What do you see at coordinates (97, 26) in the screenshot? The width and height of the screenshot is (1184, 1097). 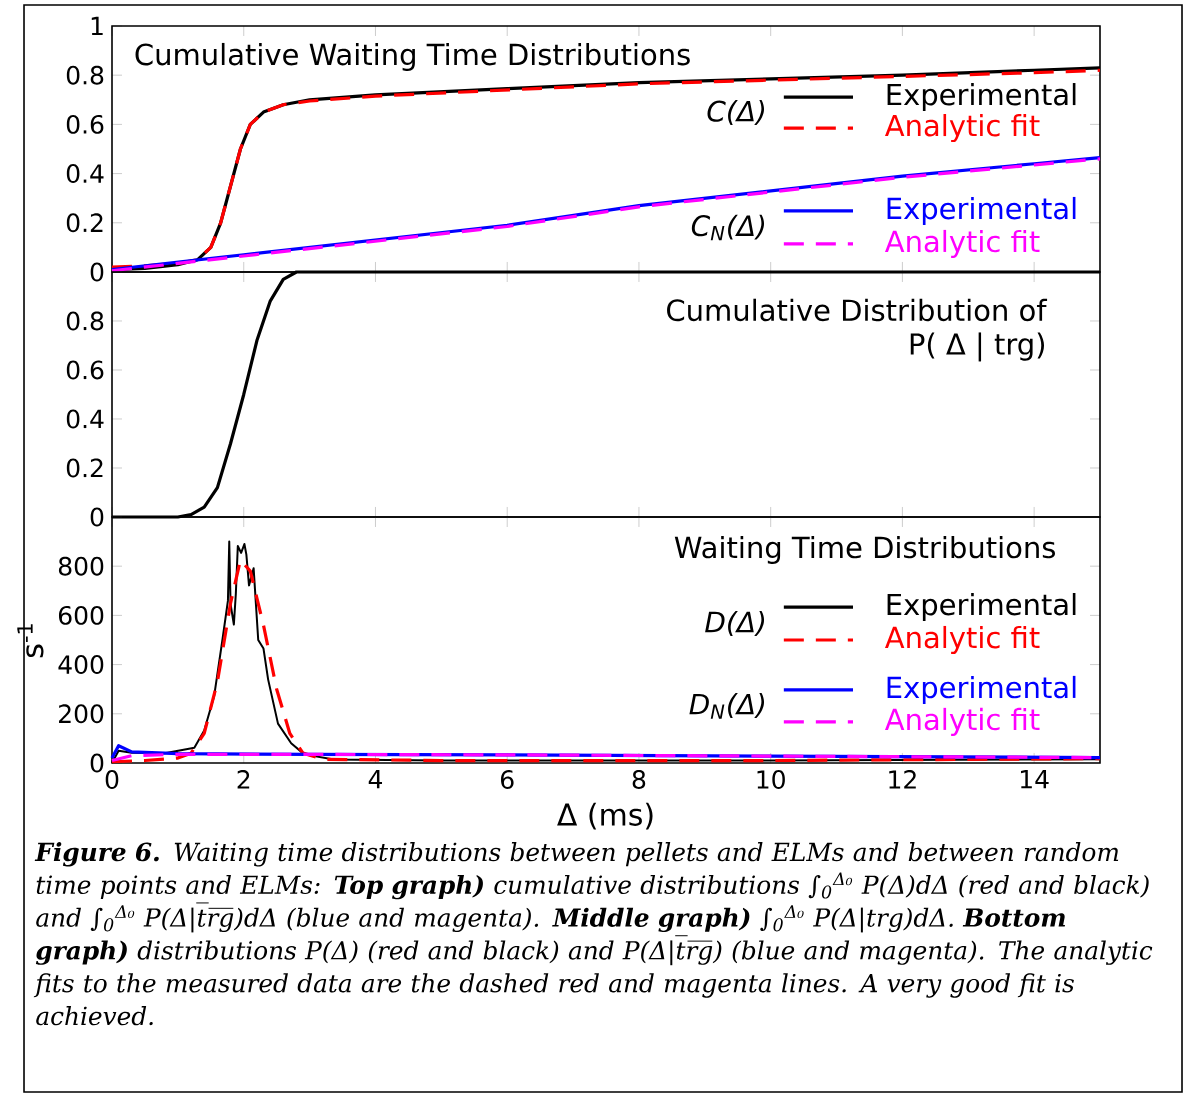 I see `y-tick-label: 1` at bounding box center [97, 26].